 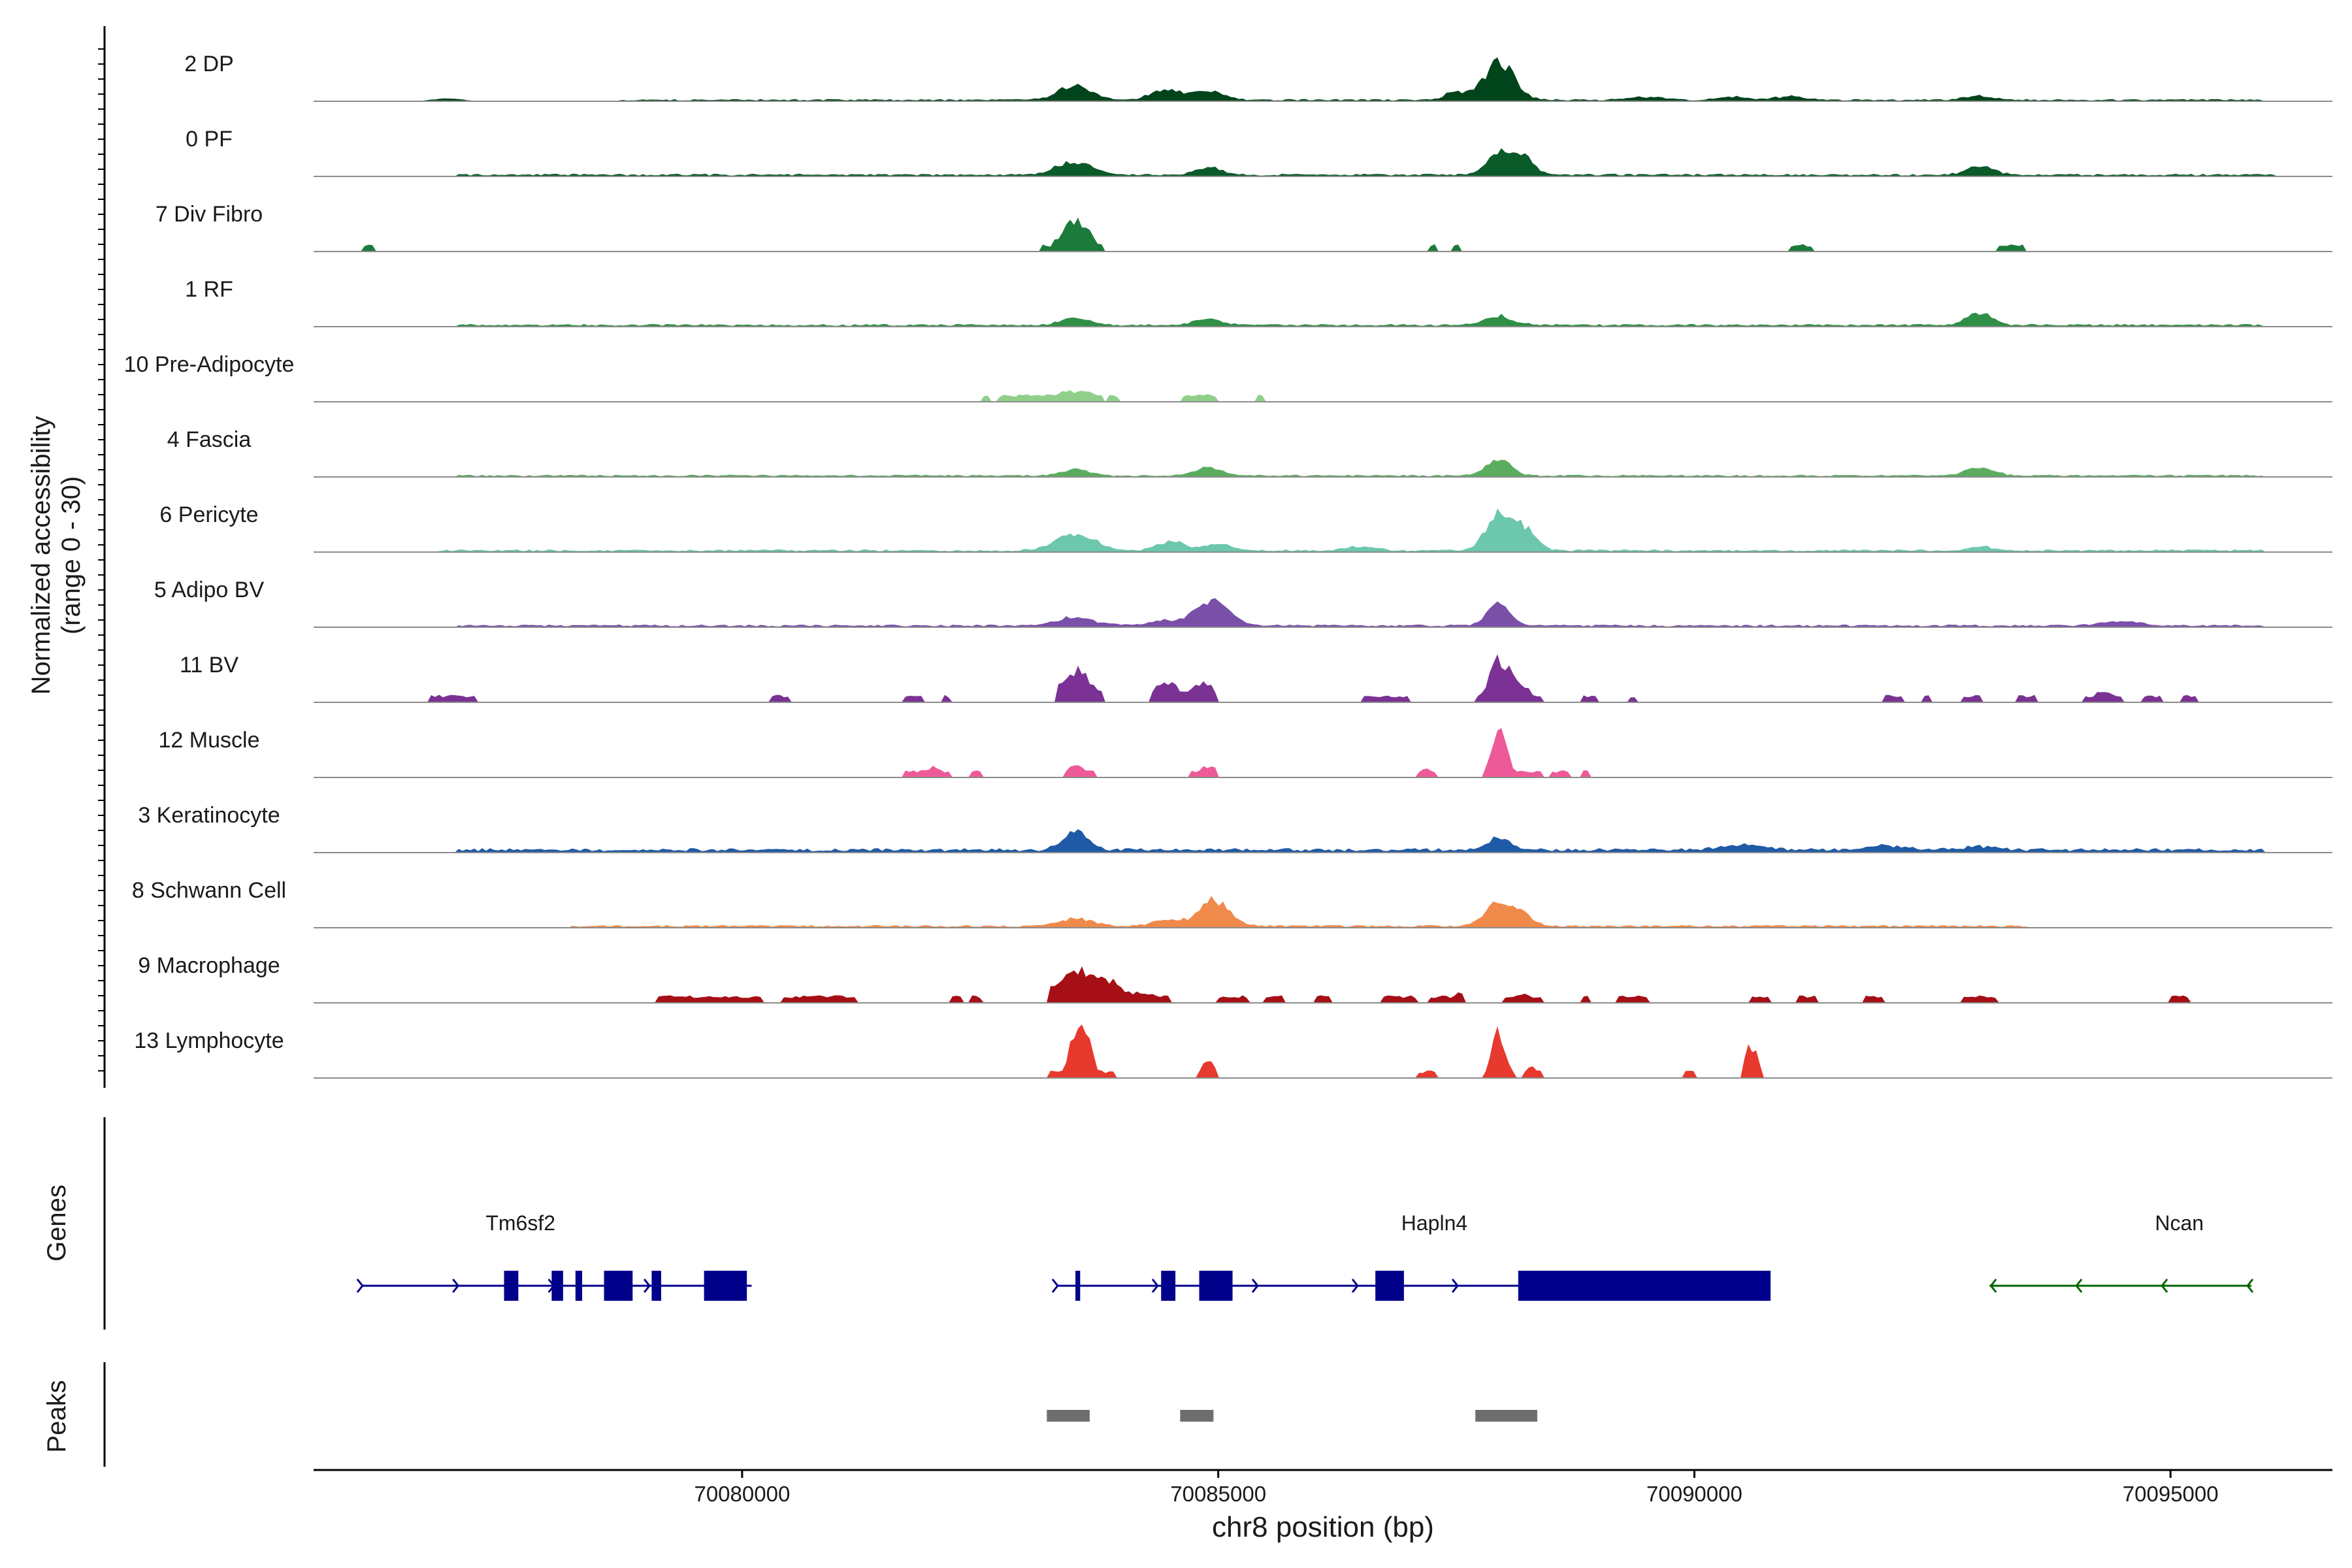 What do you see at coordinates (71, 555) in the screenshot?
I see `y-axis-title-line2: (range 0 - 30)` at bounding box center [71, 555].